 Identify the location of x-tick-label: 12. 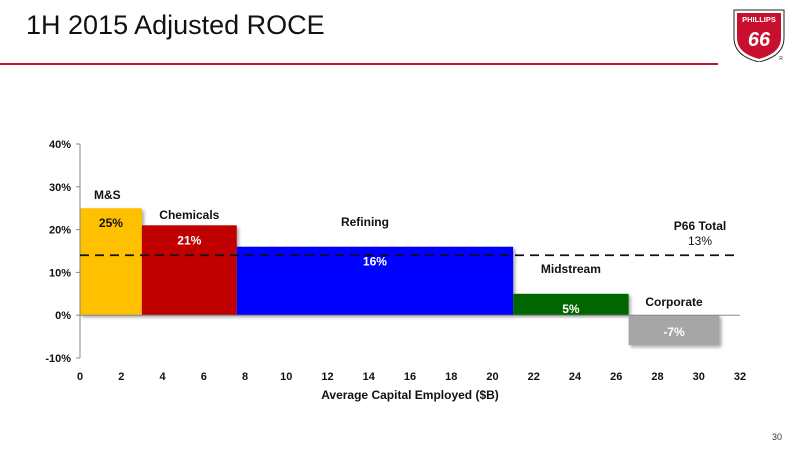
(327, 377).